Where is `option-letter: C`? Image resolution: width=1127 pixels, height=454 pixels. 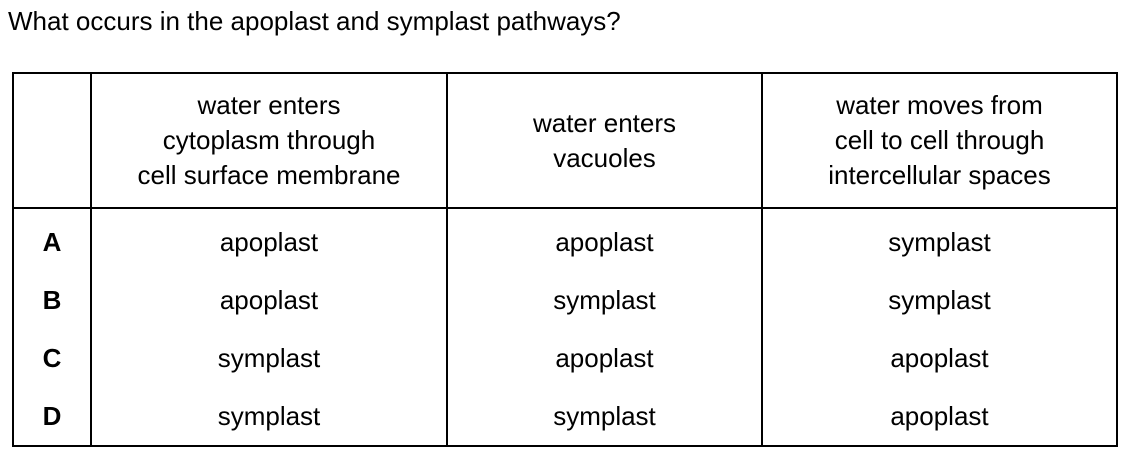
option-letter: C is located at coordinates (52, 357).